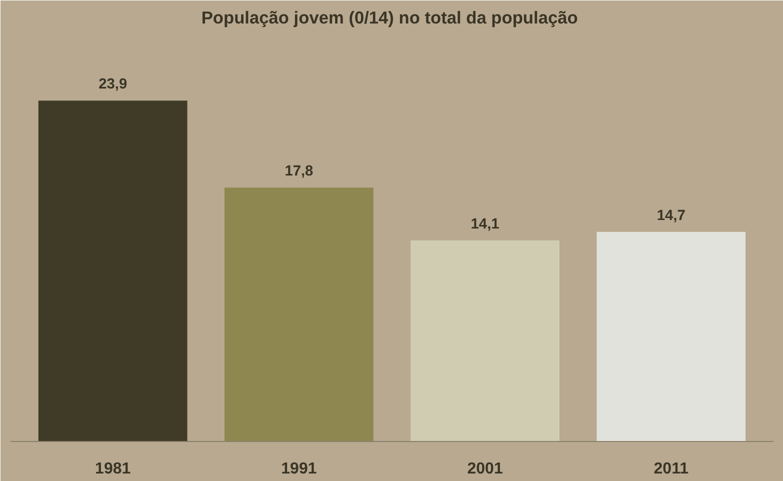 The image size is (783, 481). I want to click on data-label: 17,8, so click(299, 172).